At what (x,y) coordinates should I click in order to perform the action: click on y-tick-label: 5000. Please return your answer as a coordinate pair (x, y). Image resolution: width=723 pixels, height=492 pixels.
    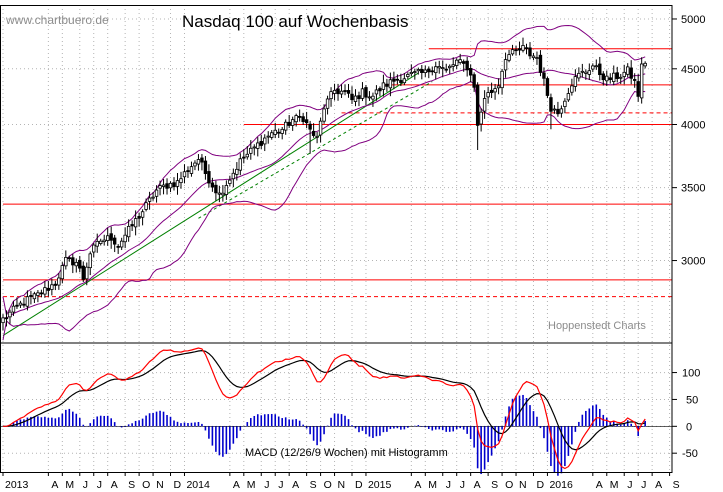
    Looking at the image, I should click on (693, 20).